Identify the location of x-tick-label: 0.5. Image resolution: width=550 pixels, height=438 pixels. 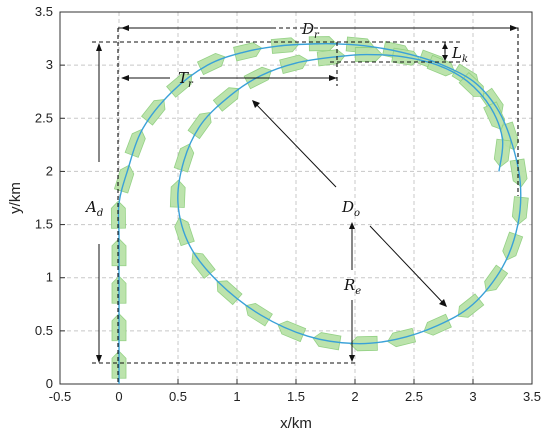
(178, 396).